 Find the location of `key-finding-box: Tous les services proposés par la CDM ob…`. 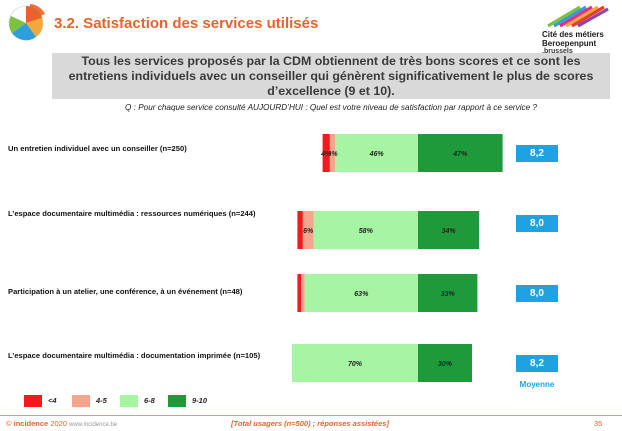

key-finding-box: Tous les services proposés par la CDM ob… is located at coordinates (331, 76).